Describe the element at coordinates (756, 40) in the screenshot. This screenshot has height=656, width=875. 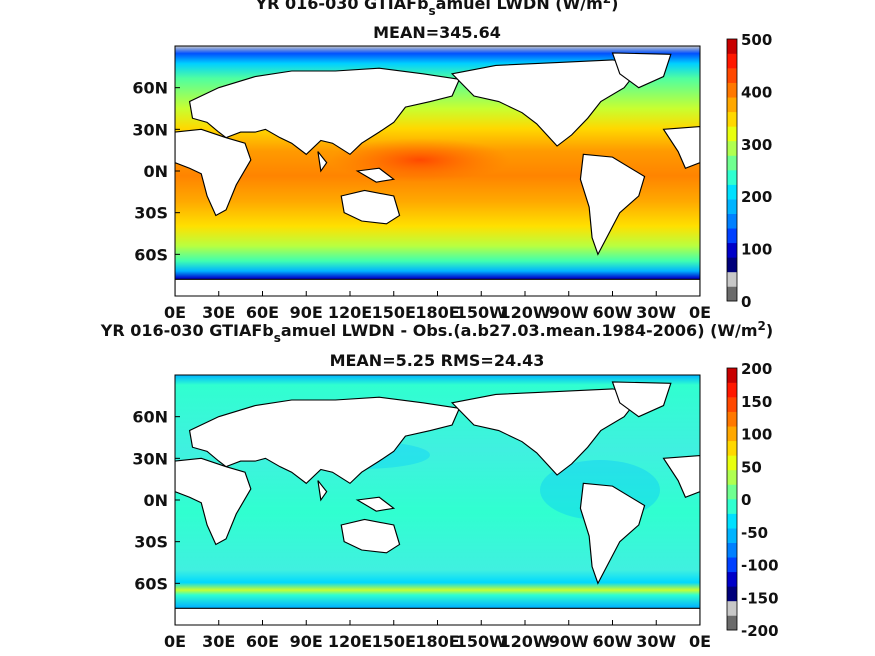
I see `colorbar-tick-label: 500` at that location.